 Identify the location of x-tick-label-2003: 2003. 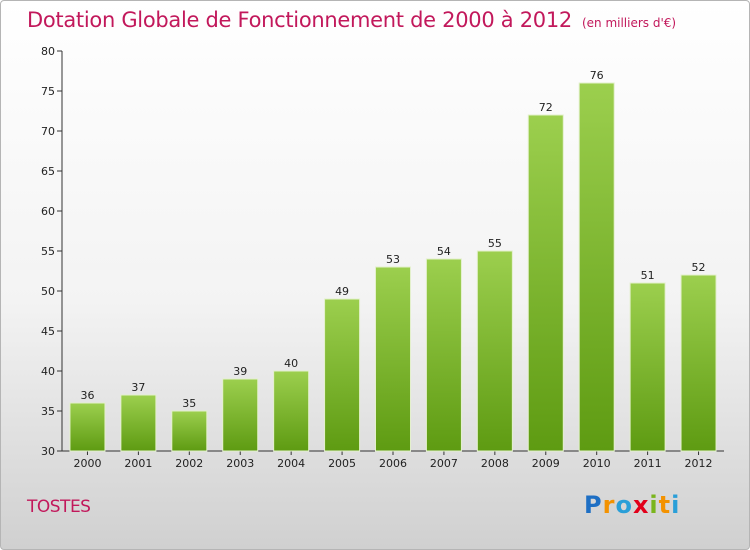
(240, 463).